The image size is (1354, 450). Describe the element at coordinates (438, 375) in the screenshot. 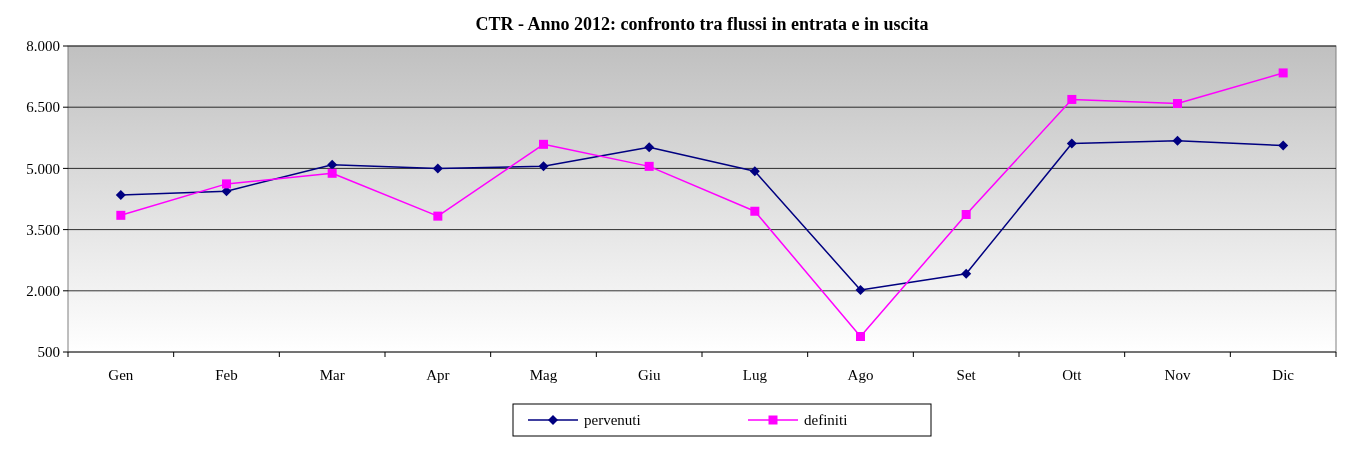

I see `x-tick-label: Apr` at that location.